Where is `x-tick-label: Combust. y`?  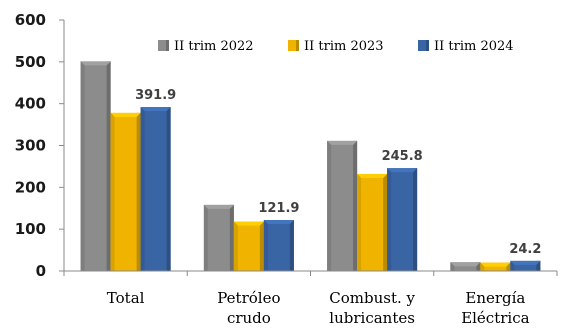 x-tick-label: Combust. y is located at coordinates (372, 298).